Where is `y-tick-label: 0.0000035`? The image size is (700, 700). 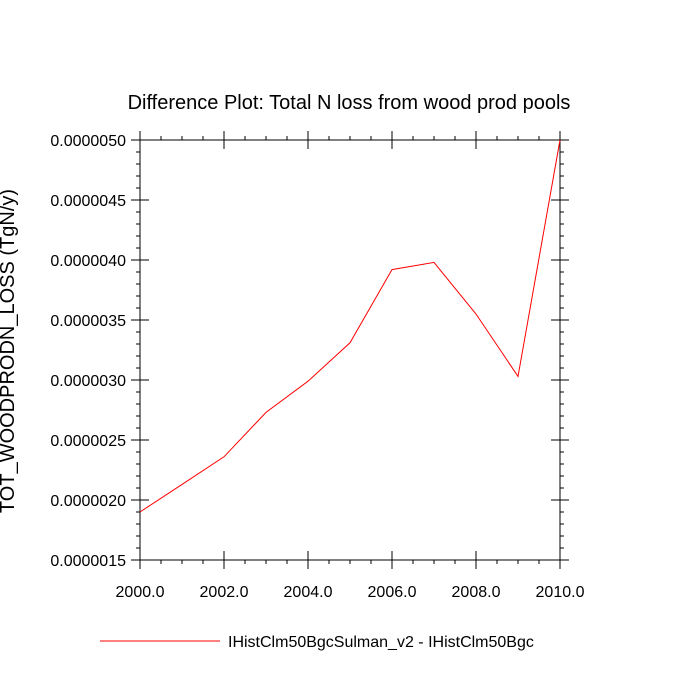
y-tick-label: 0.0000035 is located at coordinates (88, 321).